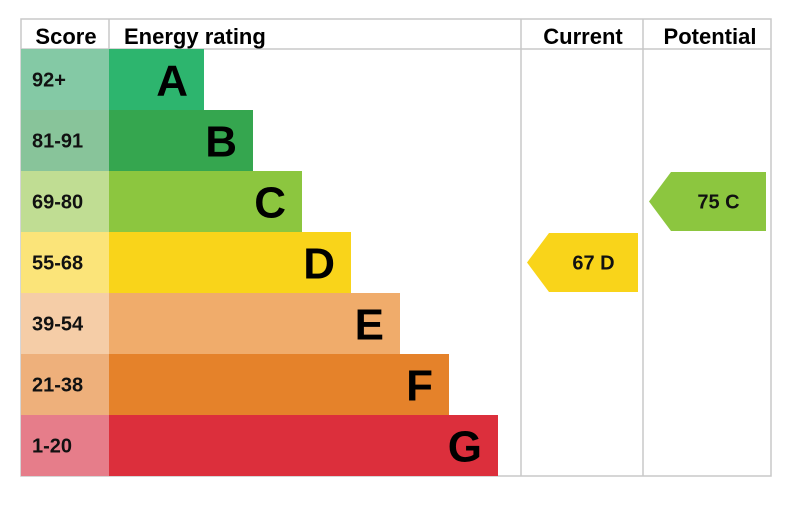 The height and width of the screenshot is (505, 800). What do you see at coordinates (279, 384) in the screenshot?
I see `band-bar-f` at bounding box center [279, 384].